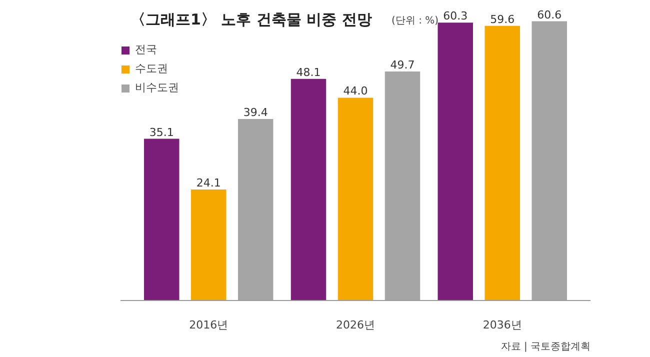 This screenshot has height=357, width=650. Describe the element at coordinates (146, 49) in the screenshot. I see `legend-label: 전국` at that location.